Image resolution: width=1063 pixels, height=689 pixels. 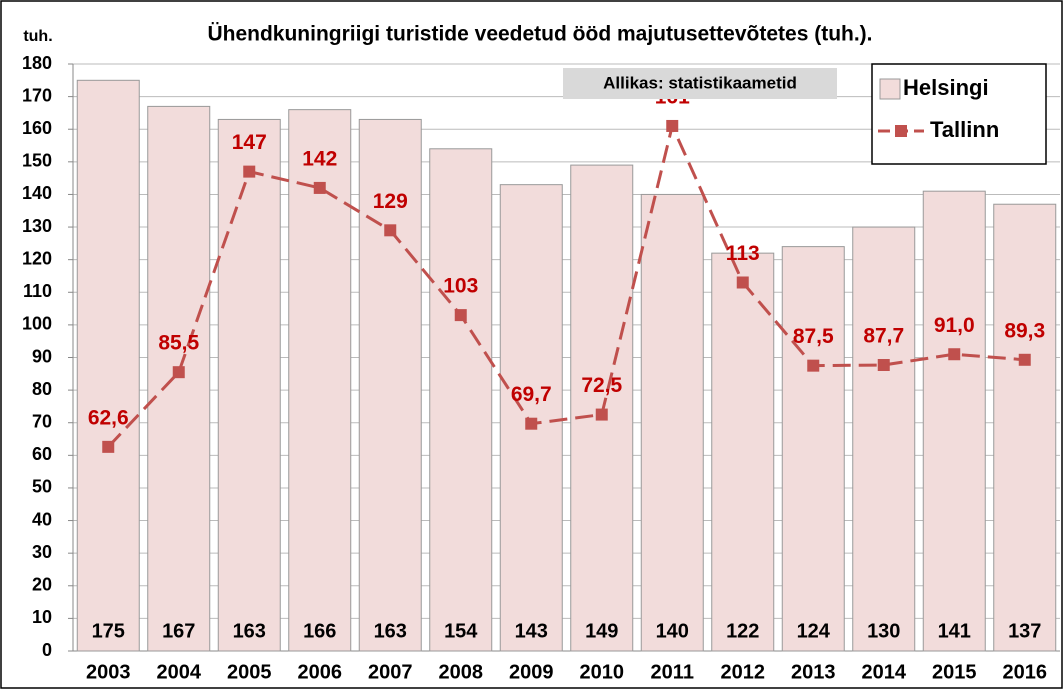 I want to click on y-axis-label: tuh., so click(x=37, y=36).